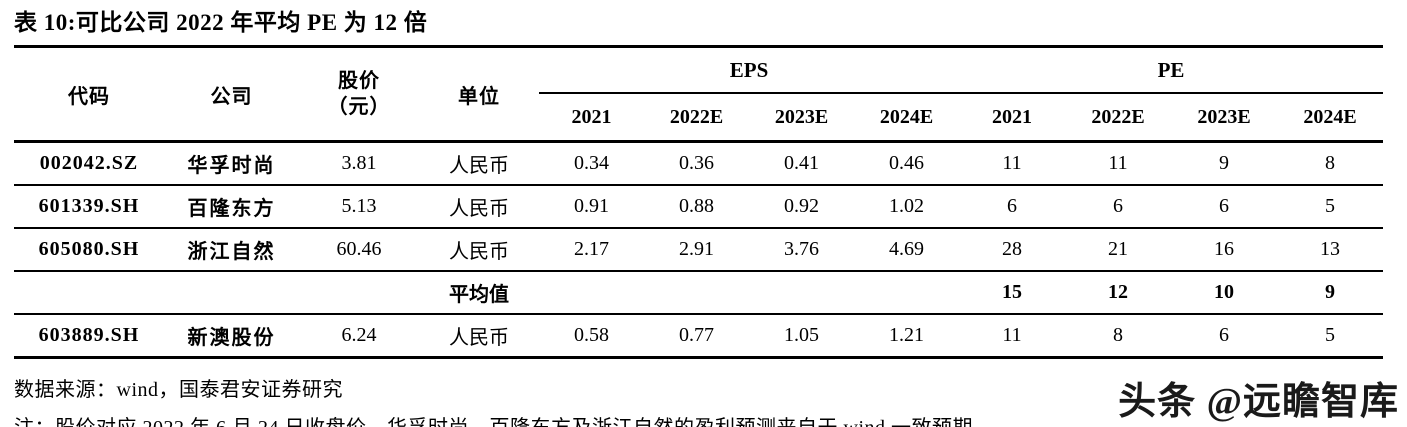 The image size is (1407, 427). I want to click on cell-pe-3: 8, so click(1330, 163).